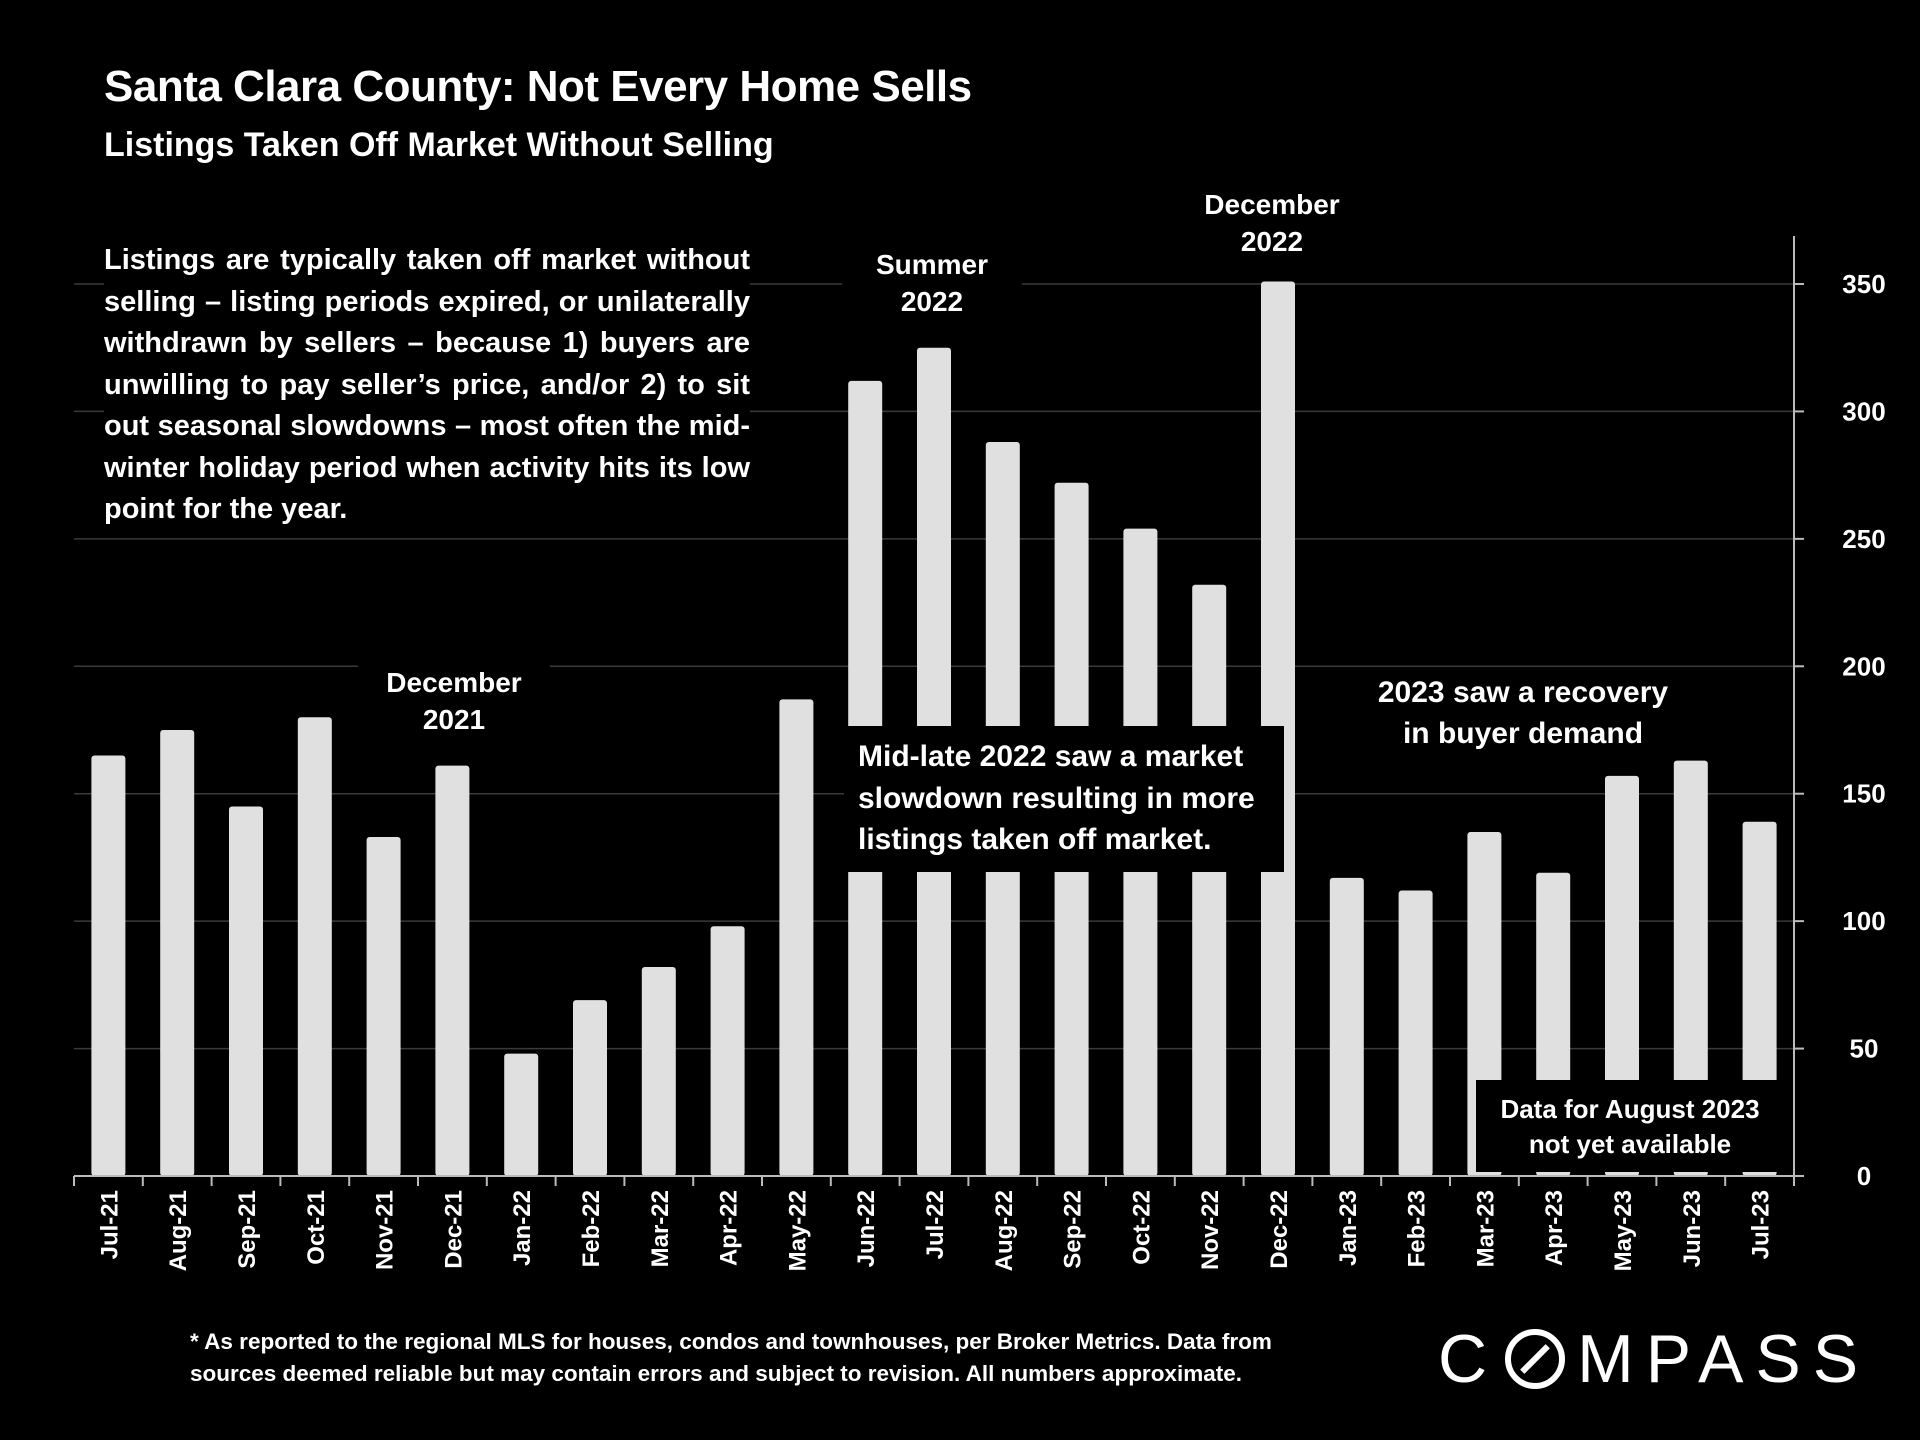 Image resolution: width=1920 pixels, height=1440 pixels. I want to click on x-tick-label: Aug-21, so click(178, 1230).